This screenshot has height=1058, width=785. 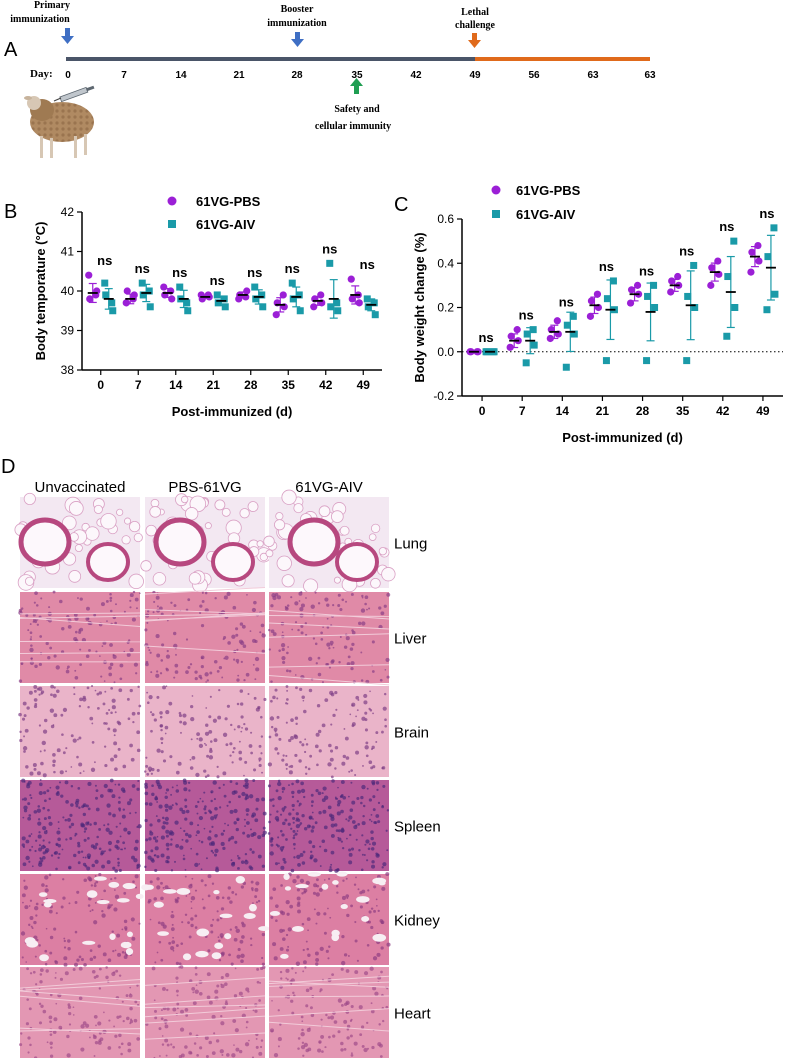 What do you see at coordinates (522, 411) in the screenshot?
I see `x-tick-label: 7` at bounding box center [522, 411].